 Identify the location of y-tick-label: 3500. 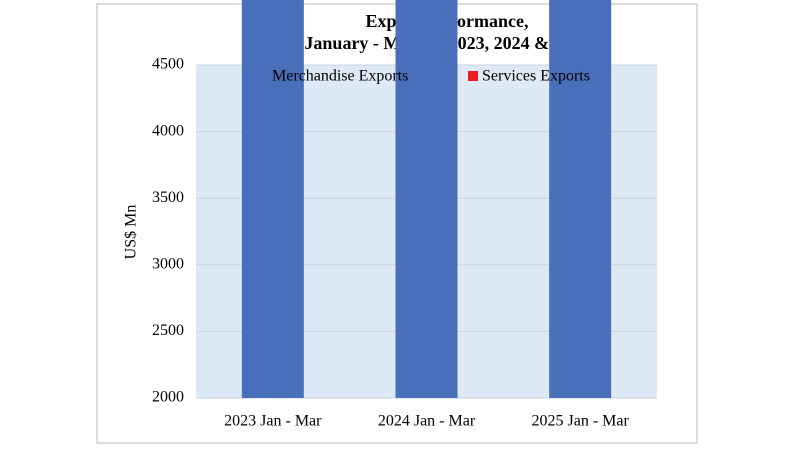
(168, 197).